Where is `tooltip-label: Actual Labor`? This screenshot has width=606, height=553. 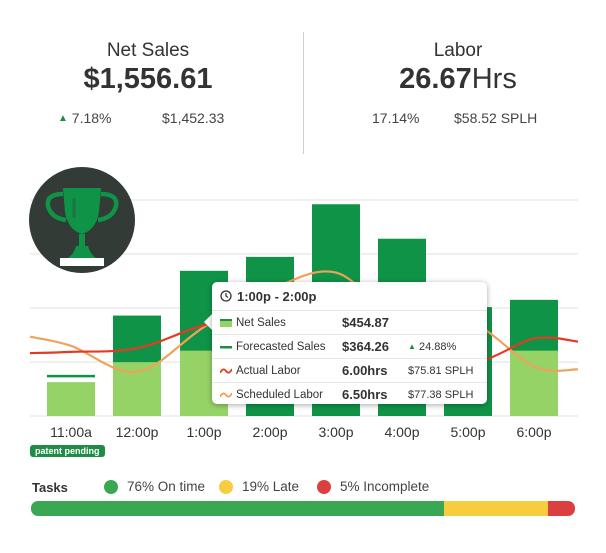
tooltip-label: Actual Labor is located at coordinates (268, 370).